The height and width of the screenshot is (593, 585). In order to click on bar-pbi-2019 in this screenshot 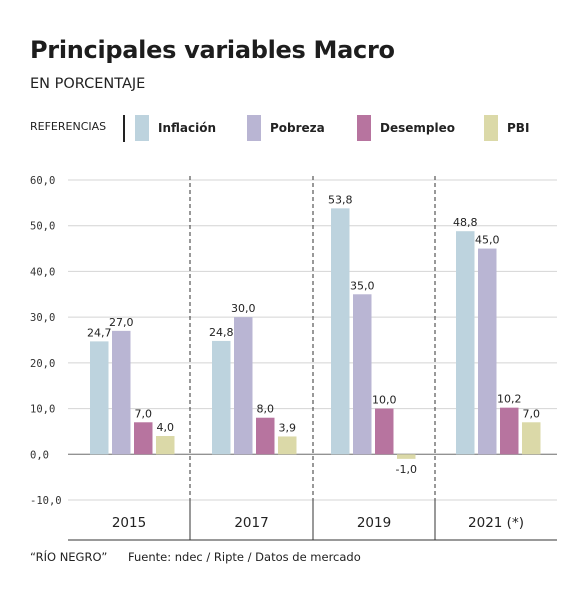, I will do `click(406, 456)`.